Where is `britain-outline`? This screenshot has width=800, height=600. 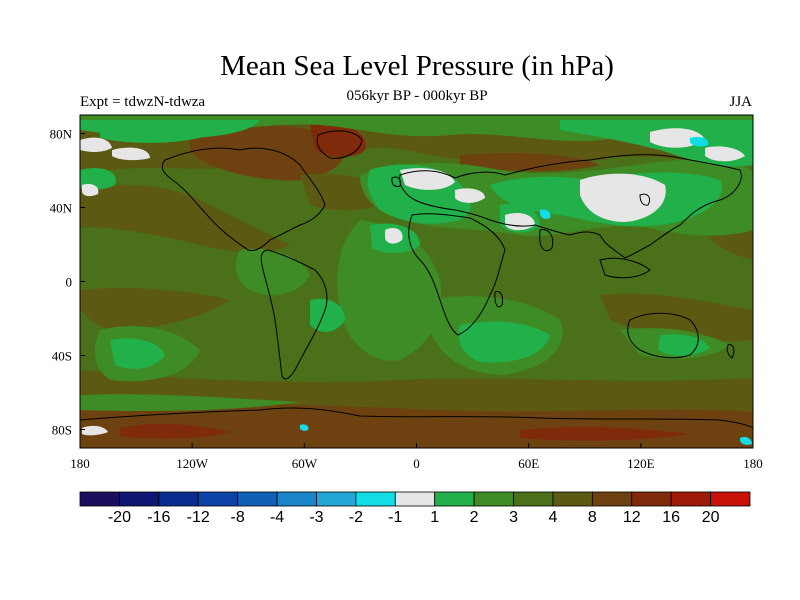
britain-outline is located at coordinates (396, 181).